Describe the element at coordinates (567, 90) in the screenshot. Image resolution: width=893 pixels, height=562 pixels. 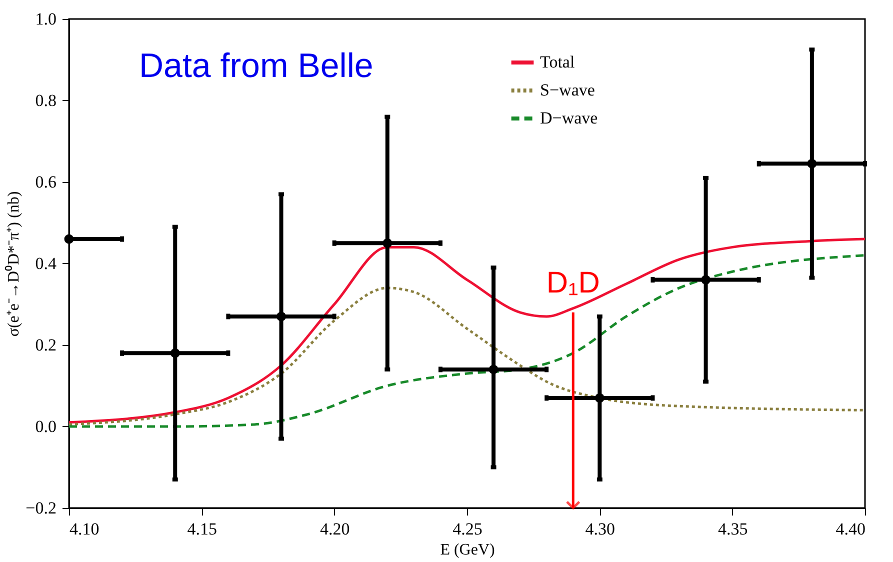
I see `legend-label: S−wave` at that location.